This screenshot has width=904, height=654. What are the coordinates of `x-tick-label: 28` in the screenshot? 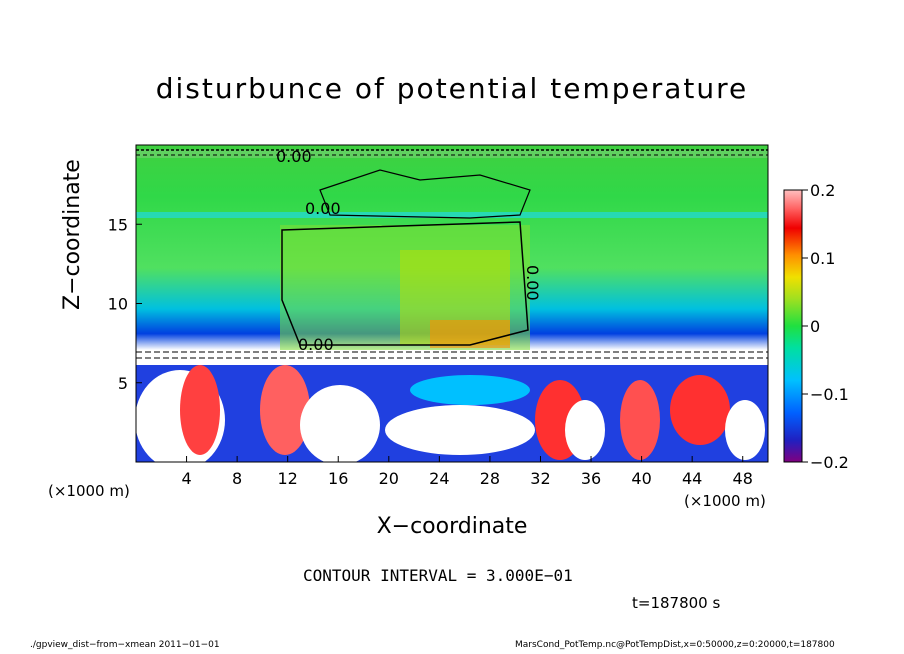 It's located at (490, 478).